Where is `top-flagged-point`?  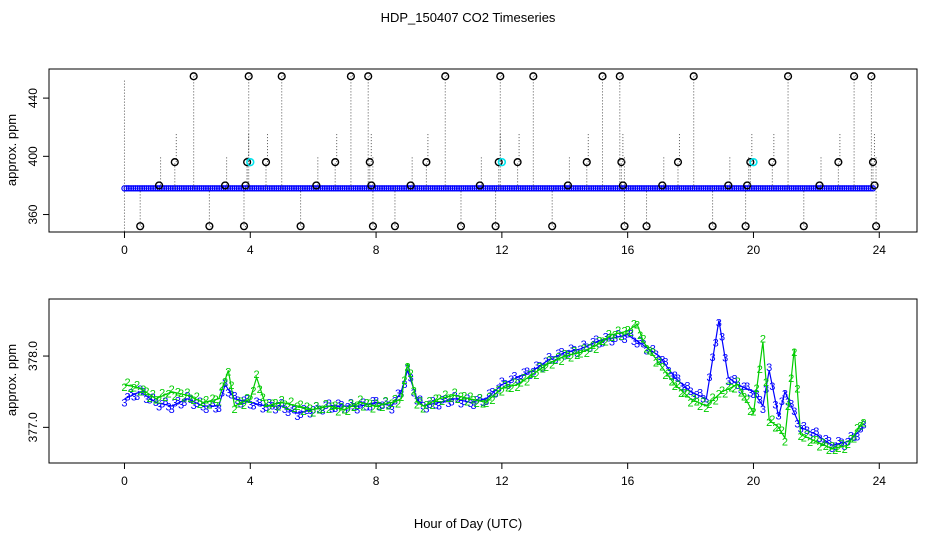 top-flagged-point is located at coordinates (753, 162).